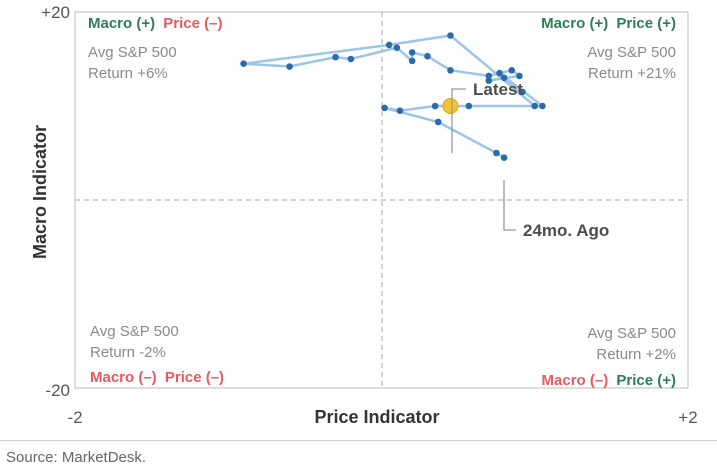 Image resolution: width=717 pixels, height=474 pixels. I want to click on ago-callout-leader, so click(509, 205).